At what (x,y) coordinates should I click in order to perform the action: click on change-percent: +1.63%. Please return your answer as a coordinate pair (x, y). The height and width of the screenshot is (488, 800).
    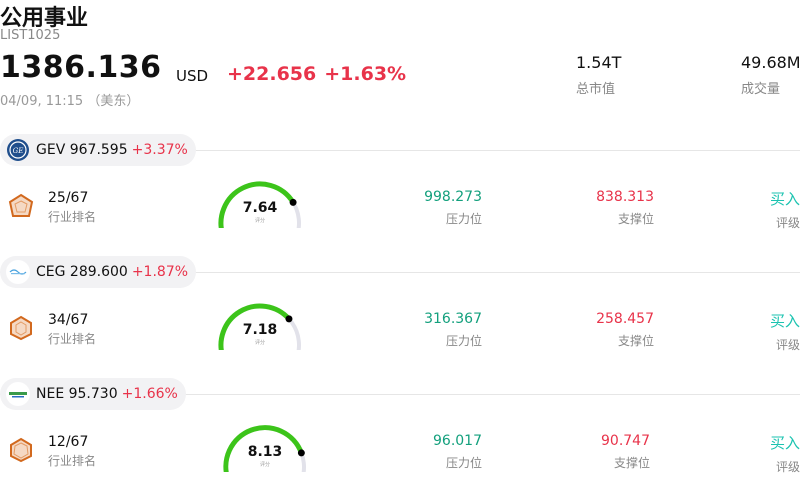
    Looking at the image, I should click on (365, 74).